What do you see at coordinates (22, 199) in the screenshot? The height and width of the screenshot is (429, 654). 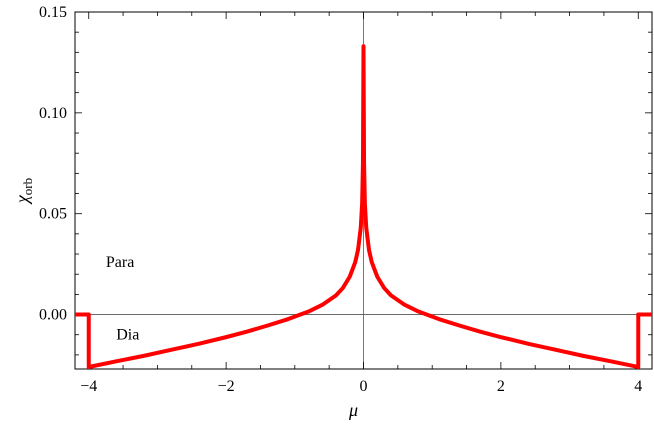 I see `y-axis-label-main: χ` at bounding box center [22, 199].